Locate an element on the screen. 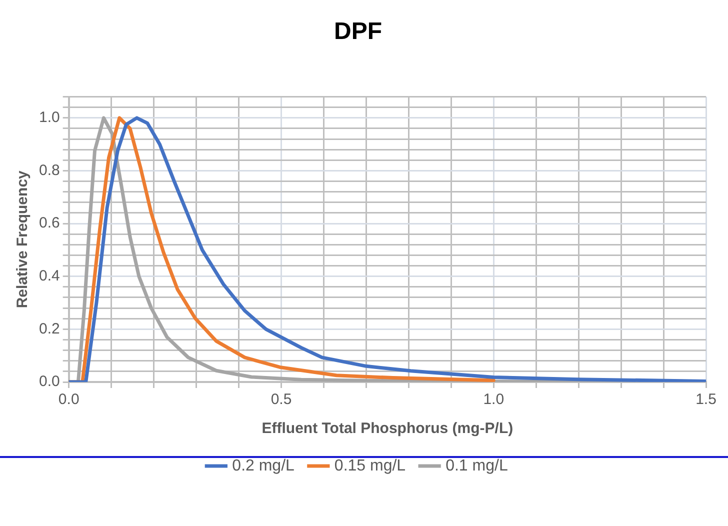 The image size is (728, 526). chart-title: DPF is located at coordinates (358, 32).